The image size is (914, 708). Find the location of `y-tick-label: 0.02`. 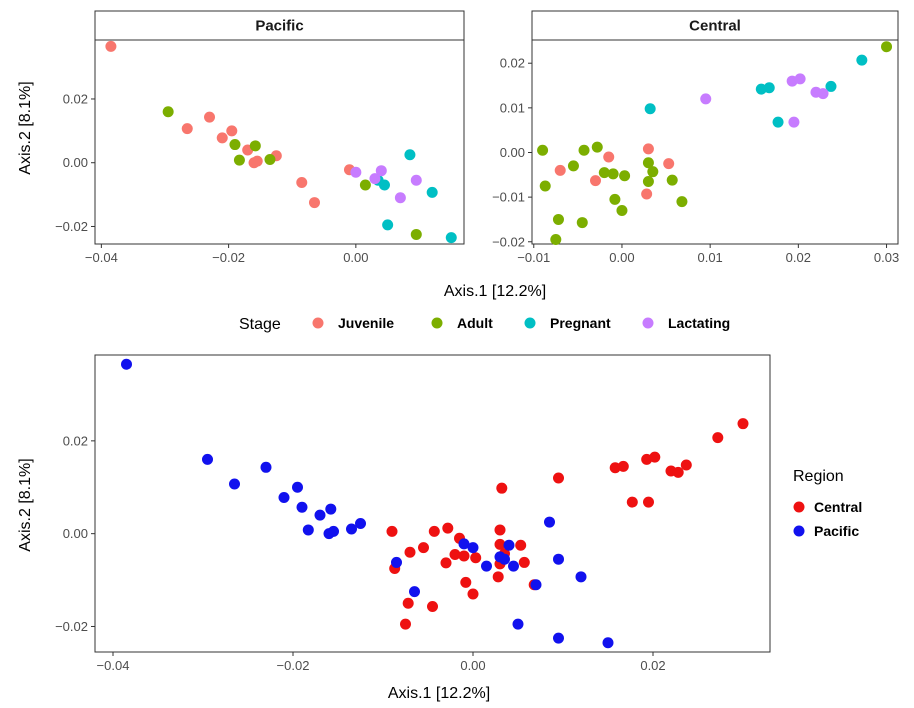

y-tick-label: 0.02 is located at coordinates (512, 63).